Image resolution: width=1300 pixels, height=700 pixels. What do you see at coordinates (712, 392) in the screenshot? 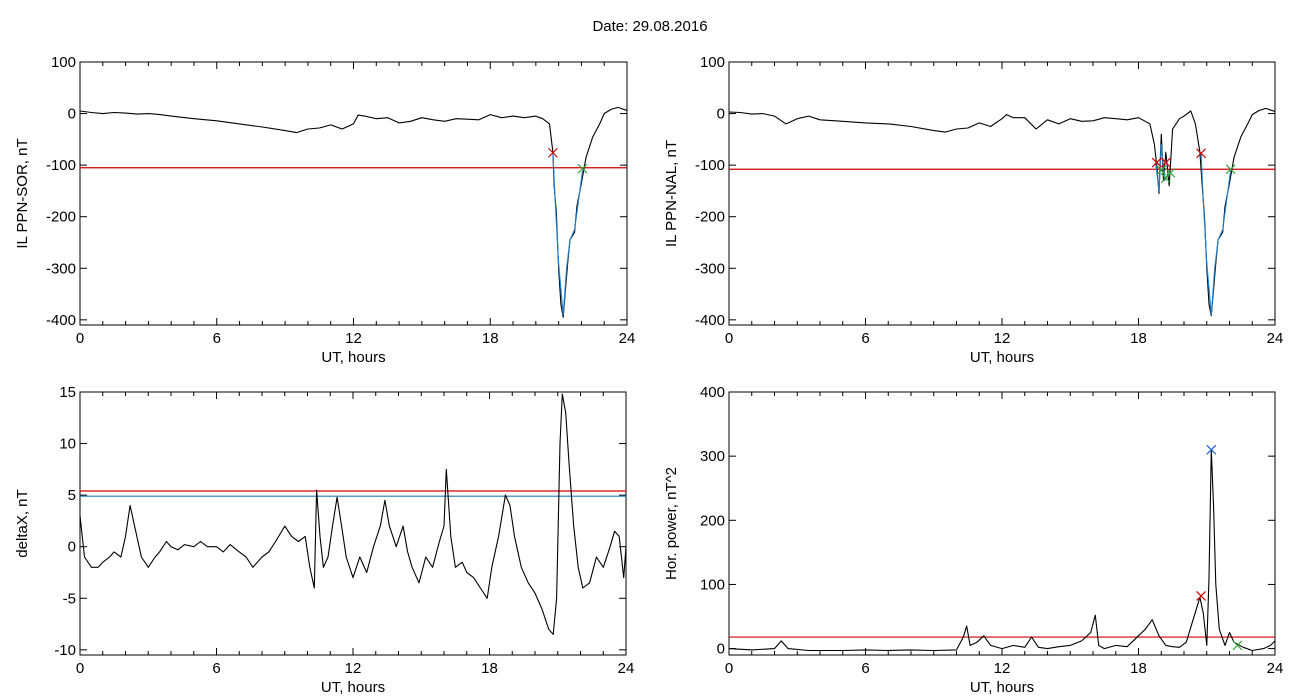
I see `y-tick-label: 400` at bounding box center [712, 392].